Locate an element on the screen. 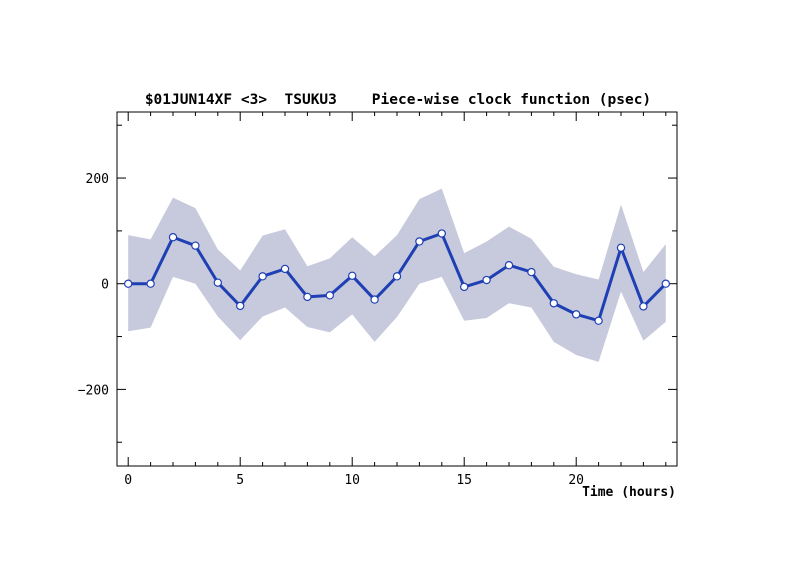  x-tick-label: 0 is located at coordinates (128, 480).